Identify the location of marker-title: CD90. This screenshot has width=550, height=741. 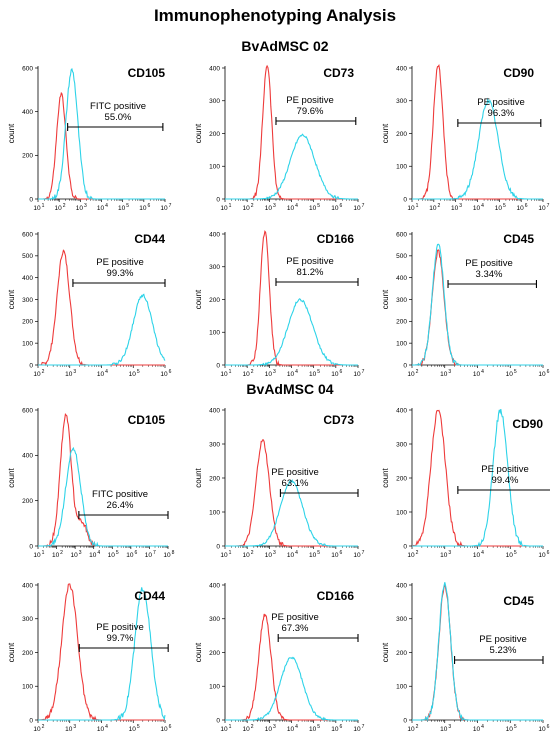
(518, 73).